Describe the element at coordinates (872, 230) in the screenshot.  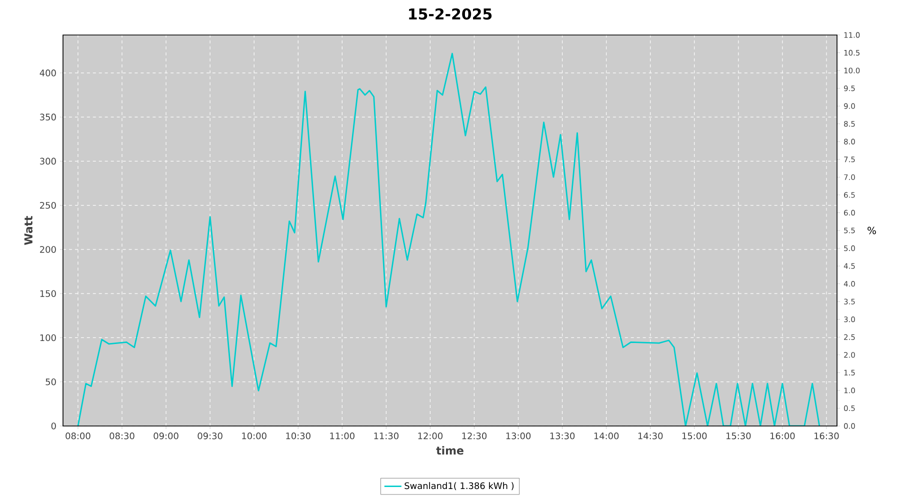
I see `y2-axis-title: %` at that location.